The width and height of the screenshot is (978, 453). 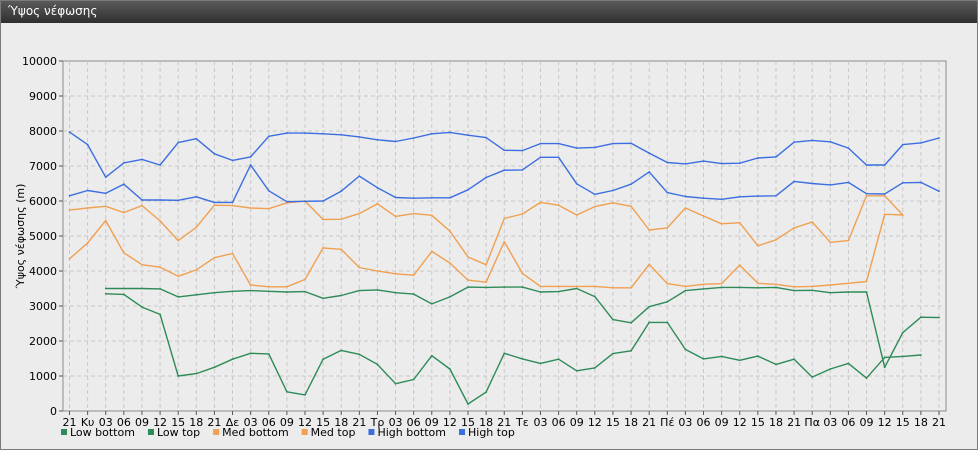 What do you see at coordinates (486, 422) in the screenshot?
I see `x-tick-label: 18` at bounding box center [486, 422].